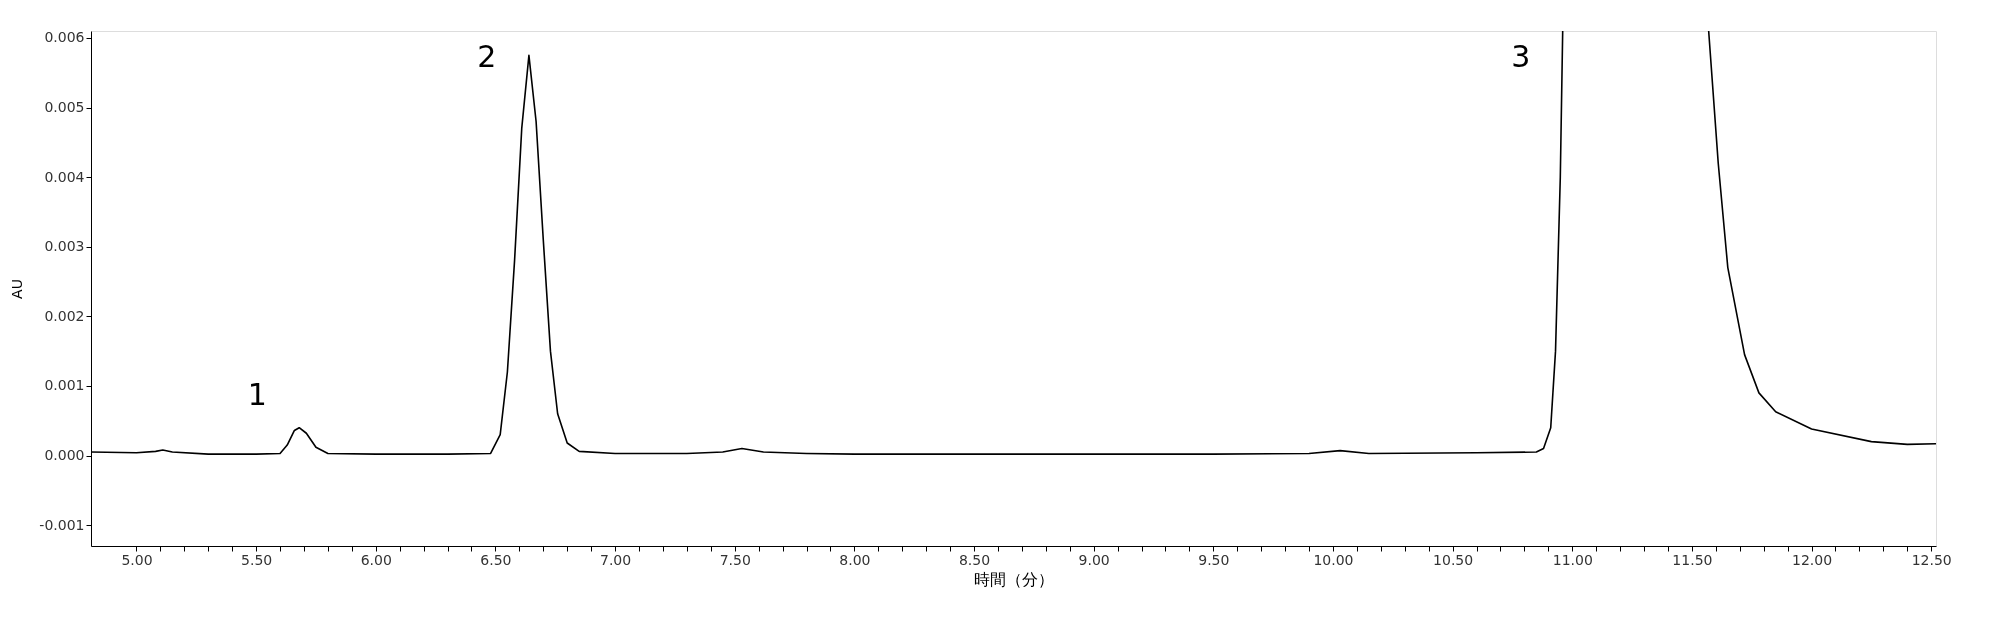 The height and width of the screenshot is (625, 2000). What do you see at coordinates (615, 559) in the screenshot?
I see `x-tick-label: 7.00` at bounding box center [615, 559].